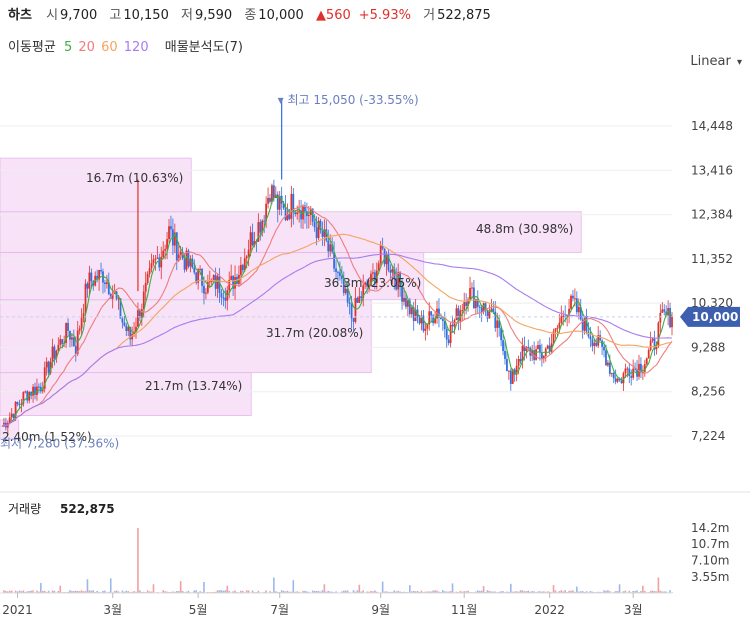 The width and height of the screenshot is (750, 635). I want to click on open-value: 9,700, so click(79, 15).